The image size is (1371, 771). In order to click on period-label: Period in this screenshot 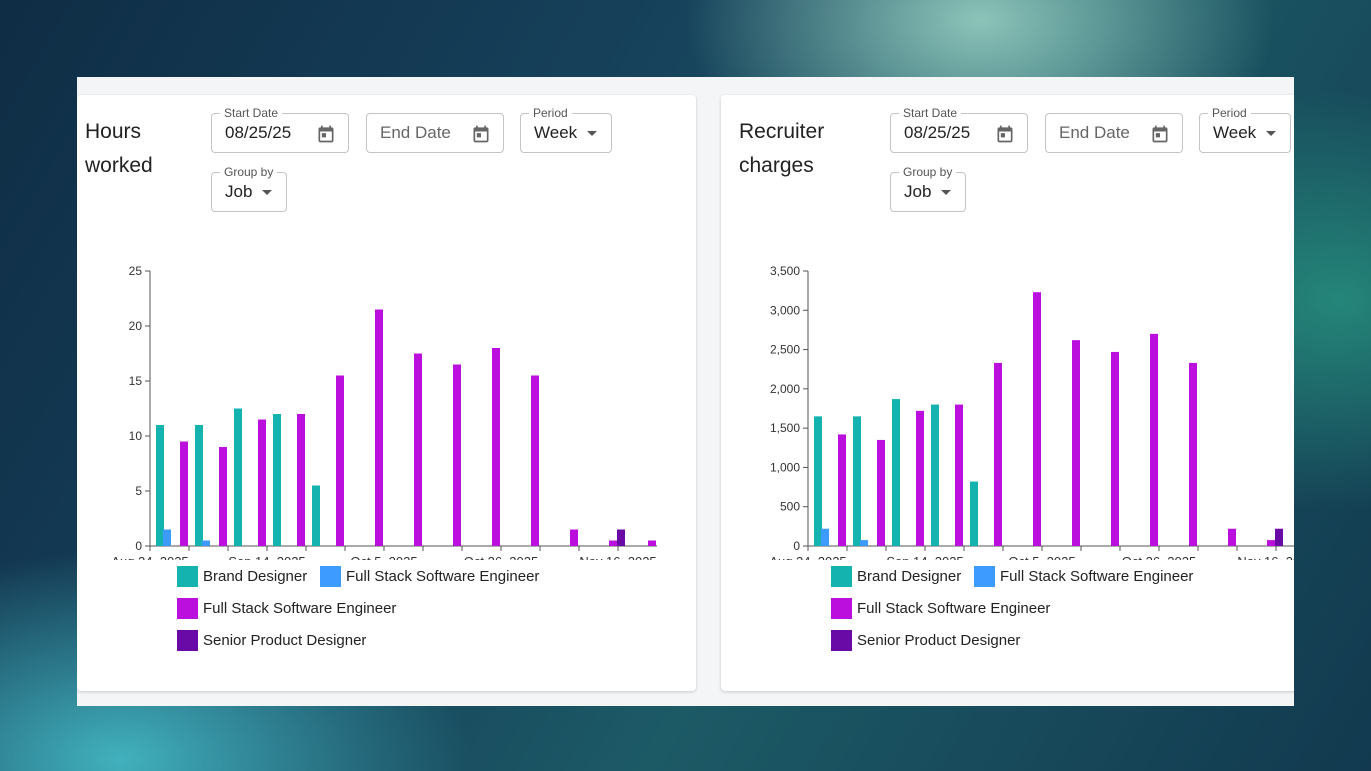, I will do `click(1229, 113)`.